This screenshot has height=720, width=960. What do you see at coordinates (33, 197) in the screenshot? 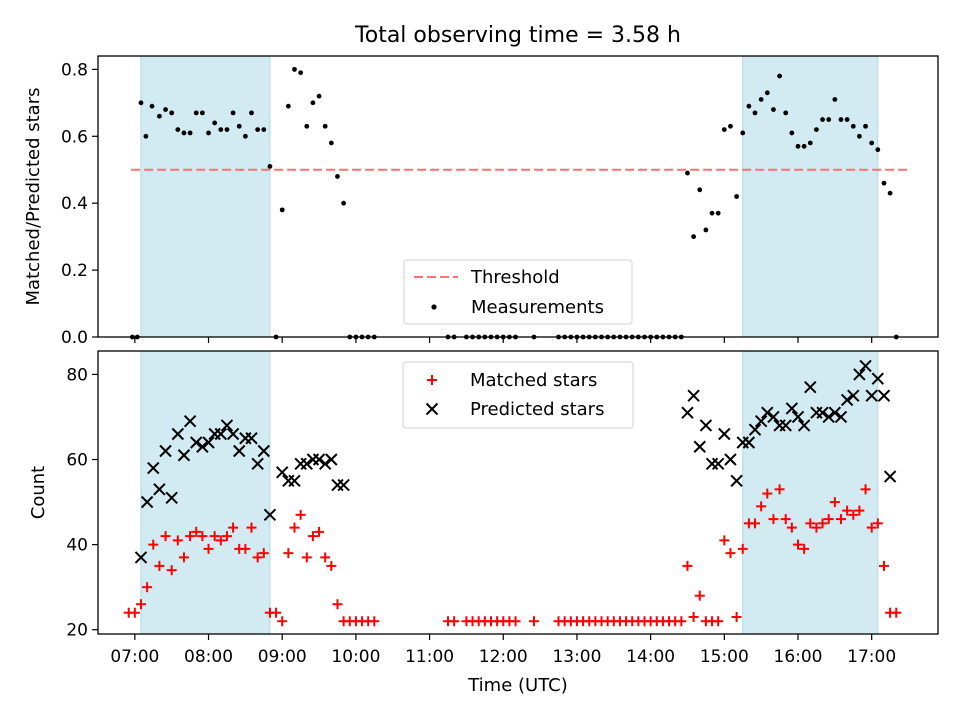
I see `top-y-axis-label: Matched/Predicted stars` at bounding box center [33, 197].